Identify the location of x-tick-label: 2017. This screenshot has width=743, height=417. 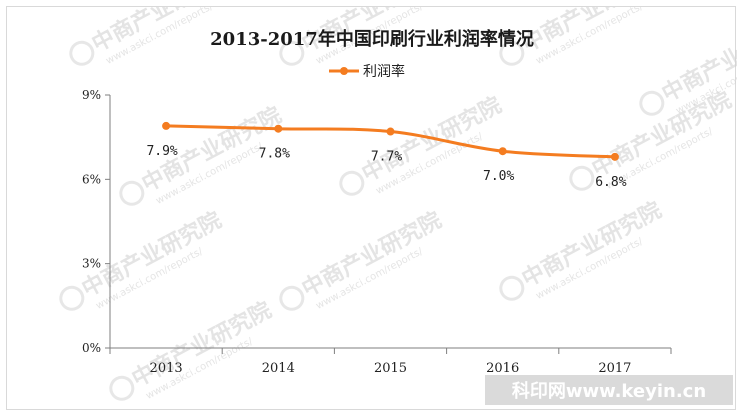
(614, 368).